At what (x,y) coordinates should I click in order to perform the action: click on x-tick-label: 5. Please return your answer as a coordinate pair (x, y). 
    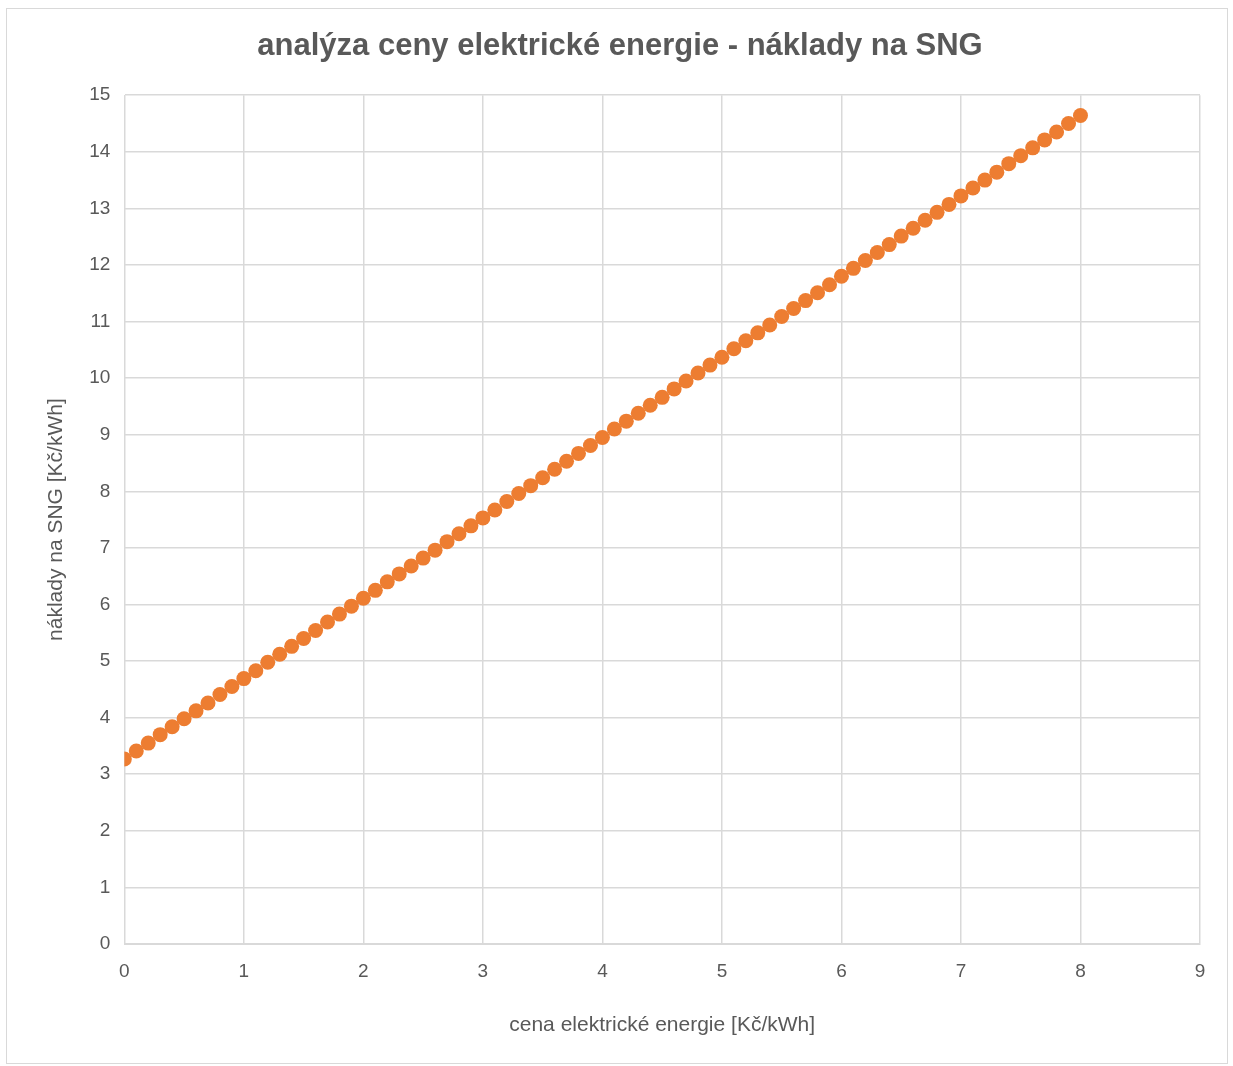
    Looking at the image, I should click on (722, 970).